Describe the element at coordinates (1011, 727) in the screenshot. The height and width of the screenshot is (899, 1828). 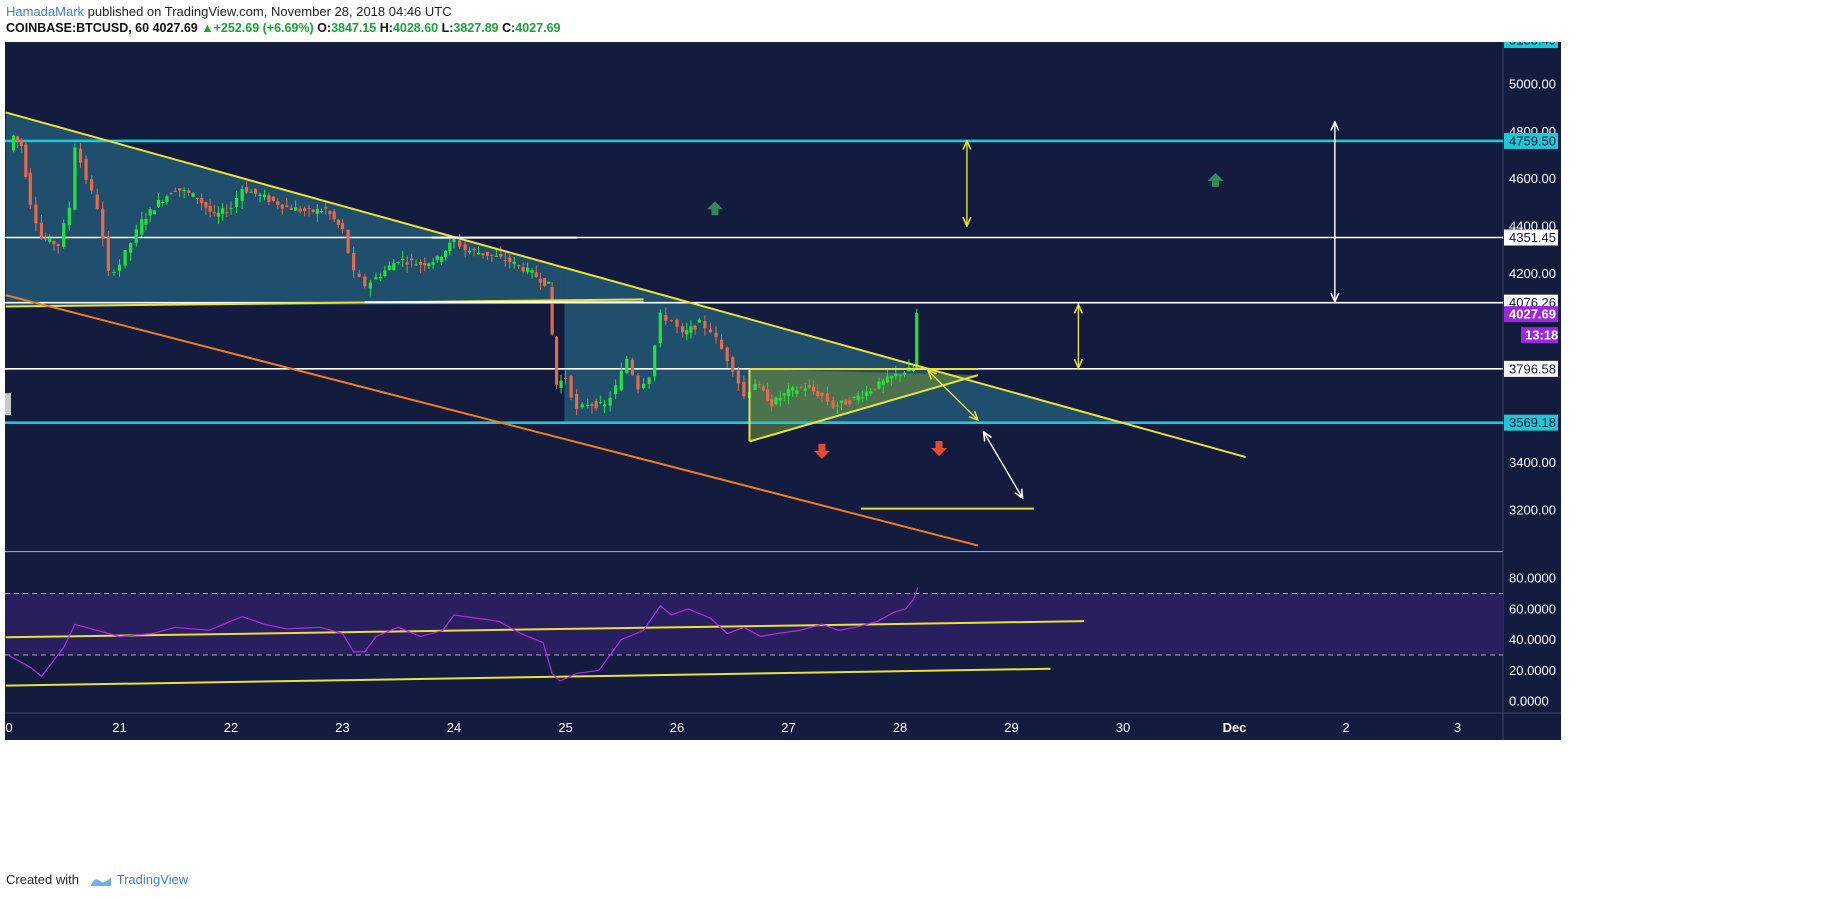
I see `time-tick-label: 29` at that location.